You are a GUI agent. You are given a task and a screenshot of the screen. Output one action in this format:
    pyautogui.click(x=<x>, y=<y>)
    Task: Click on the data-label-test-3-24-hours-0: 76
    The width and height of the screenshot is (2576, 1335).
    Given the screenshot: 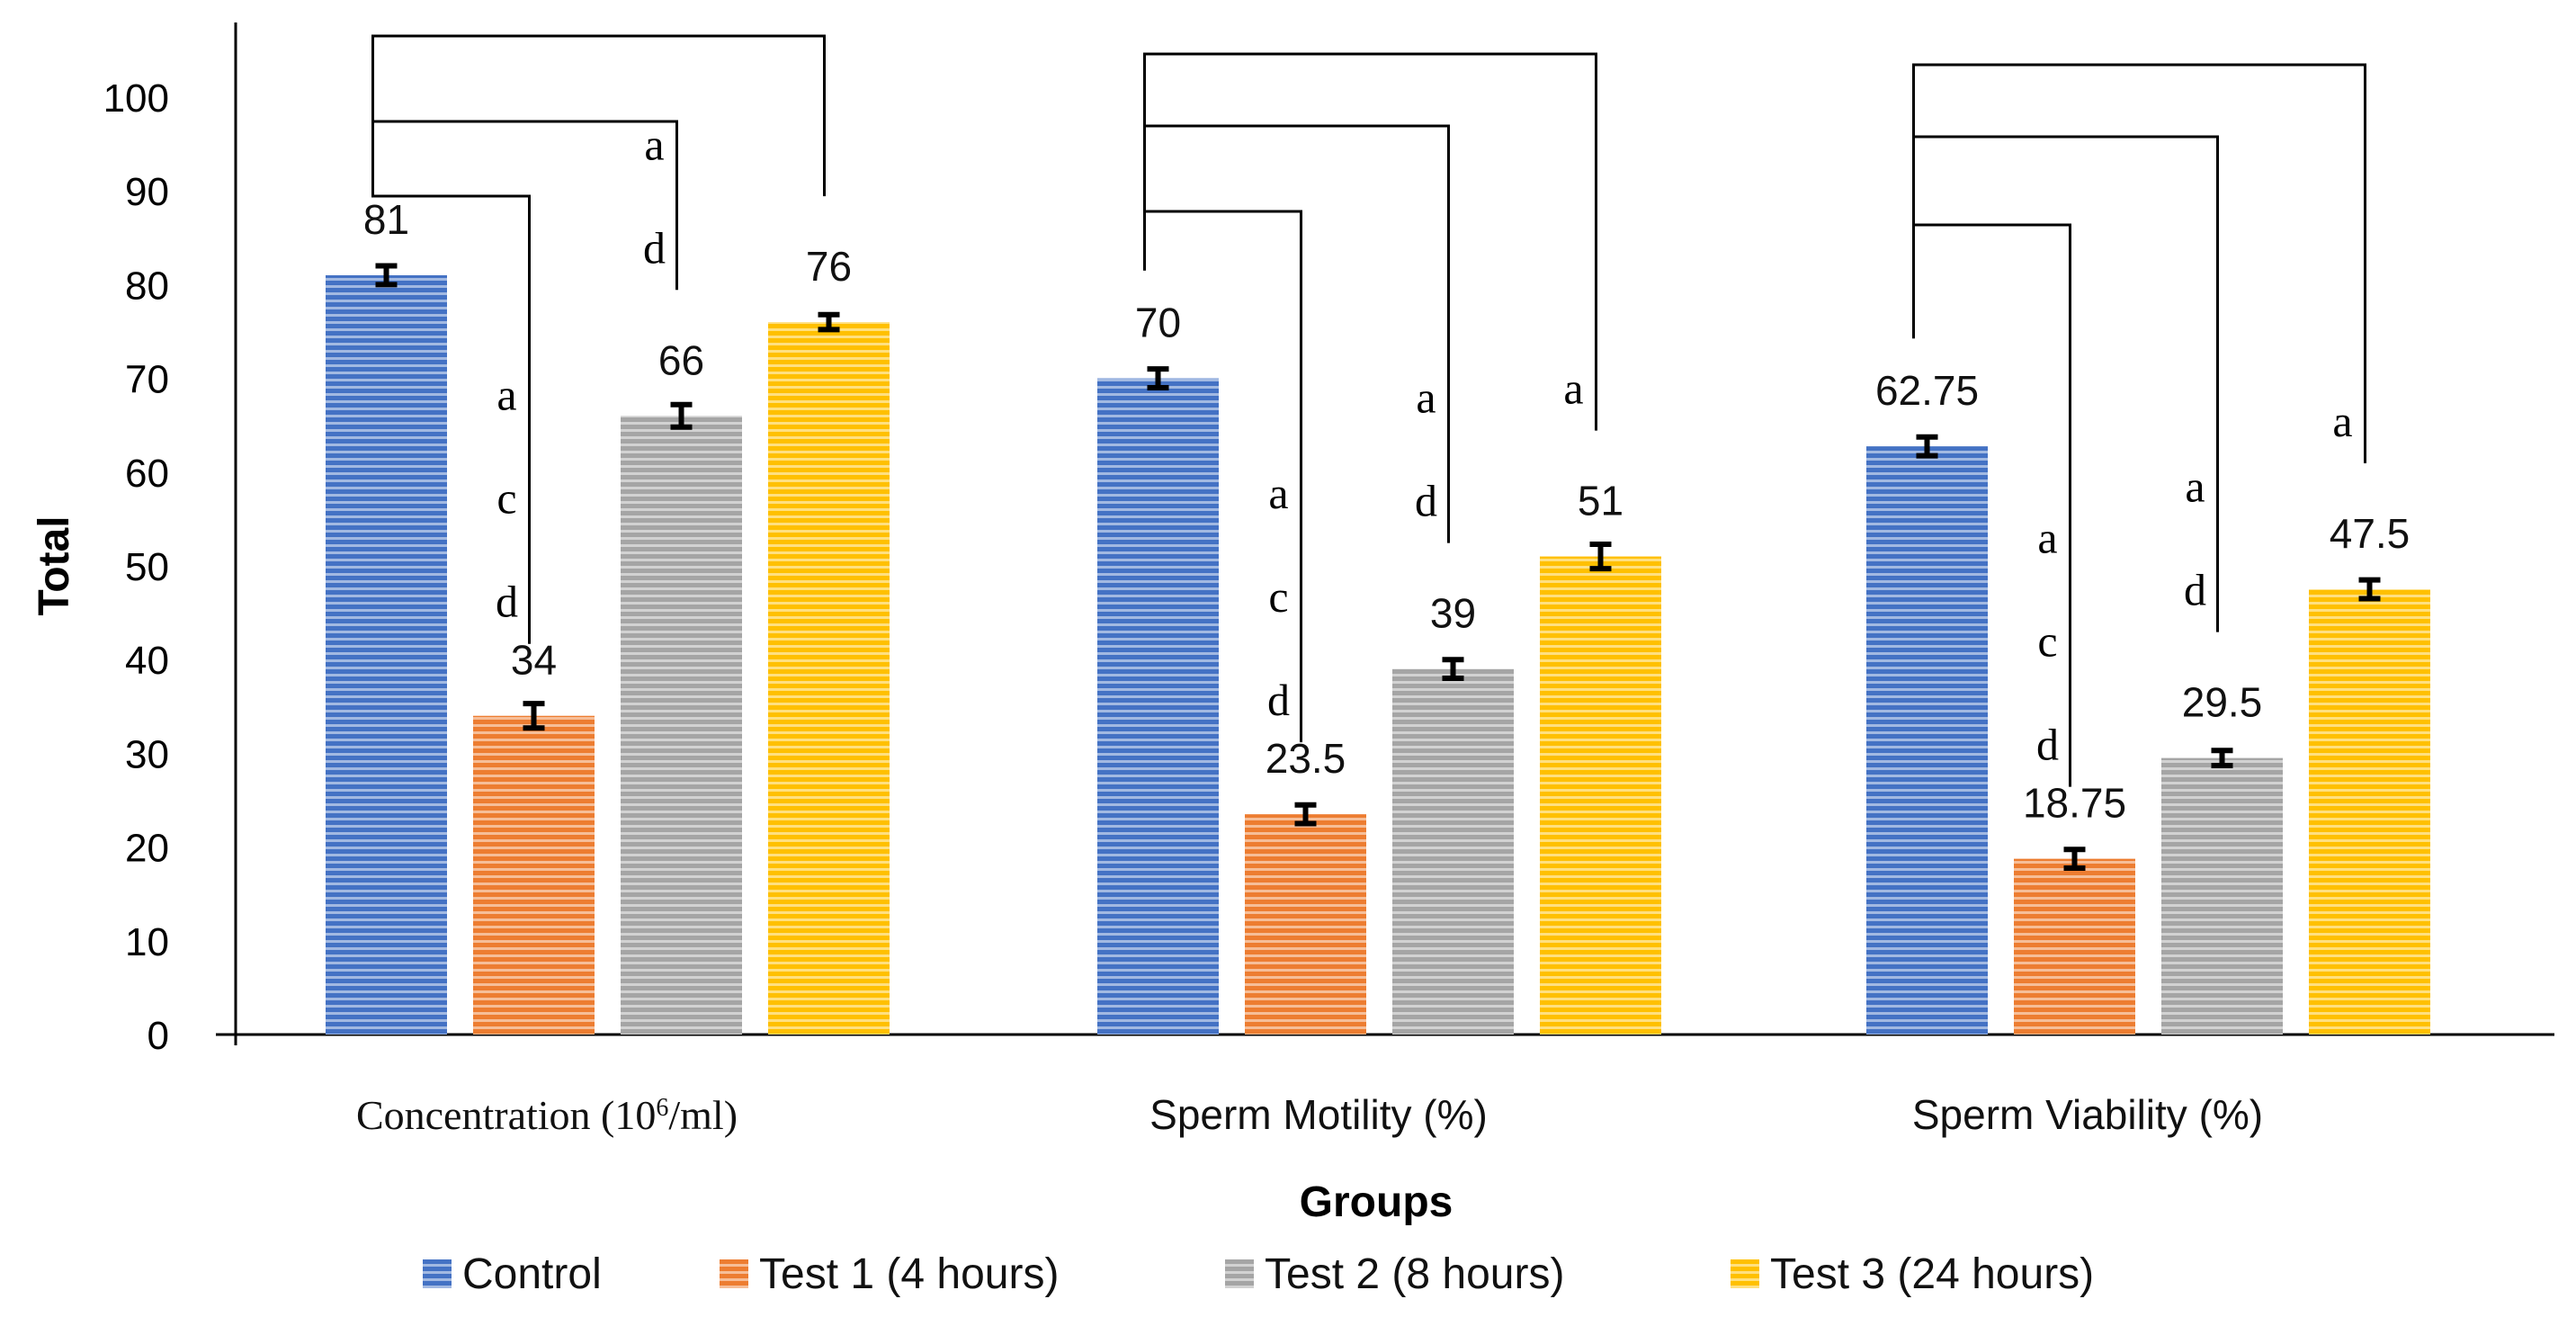 What is the action you would take?
    pyautogui.click(x=829, y=267)
    